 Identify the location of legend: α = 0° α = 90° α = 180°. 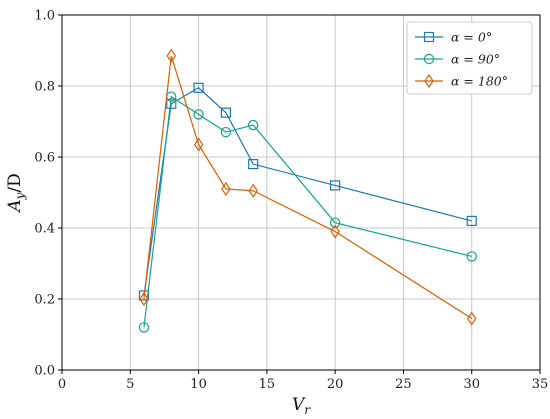
(469, 58).